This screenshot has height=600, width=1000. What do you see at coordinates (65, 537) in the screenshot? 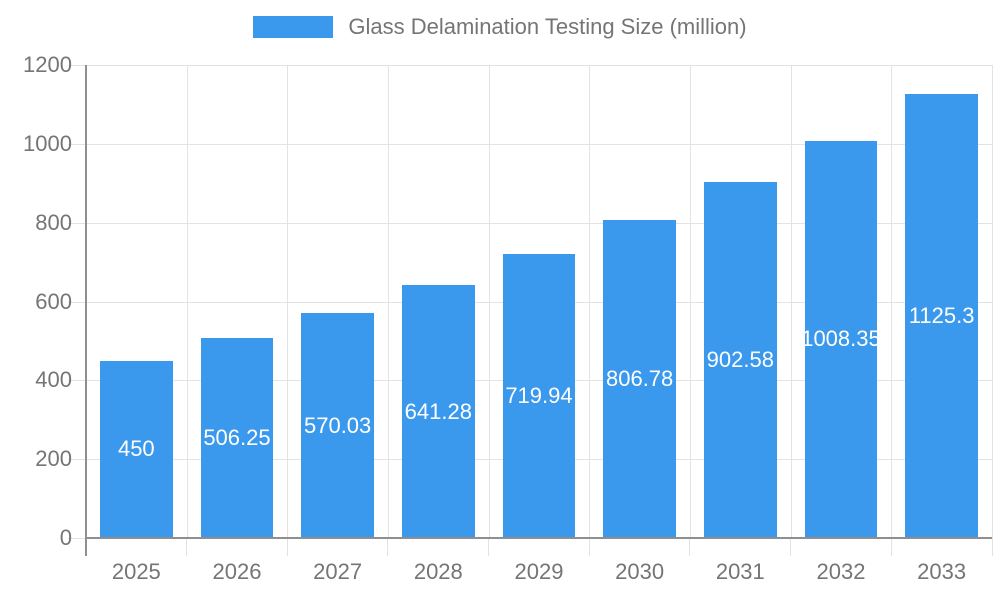
I see `y-axis-label: 0` at bounding box center [65, 537].